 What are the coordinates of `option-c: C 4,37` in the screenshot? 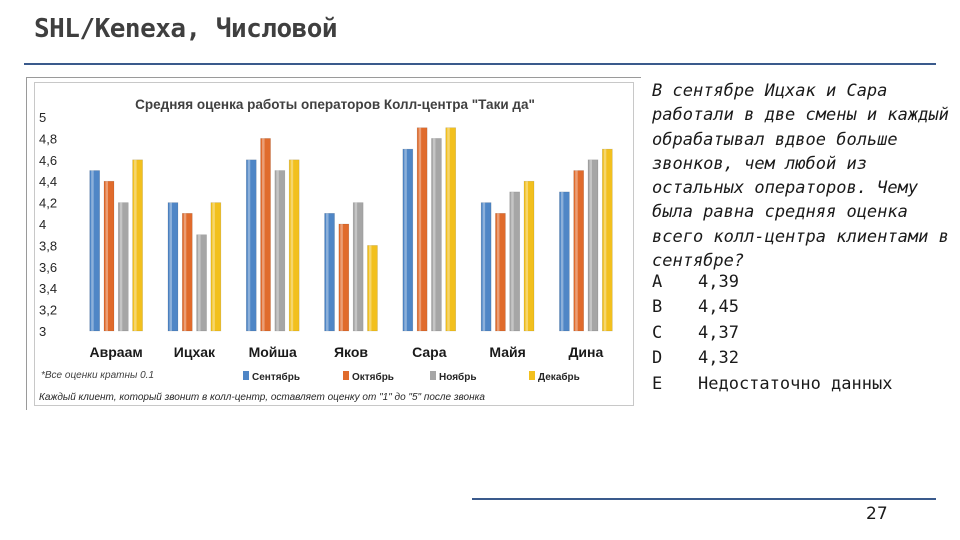 It's located at (772, 333).